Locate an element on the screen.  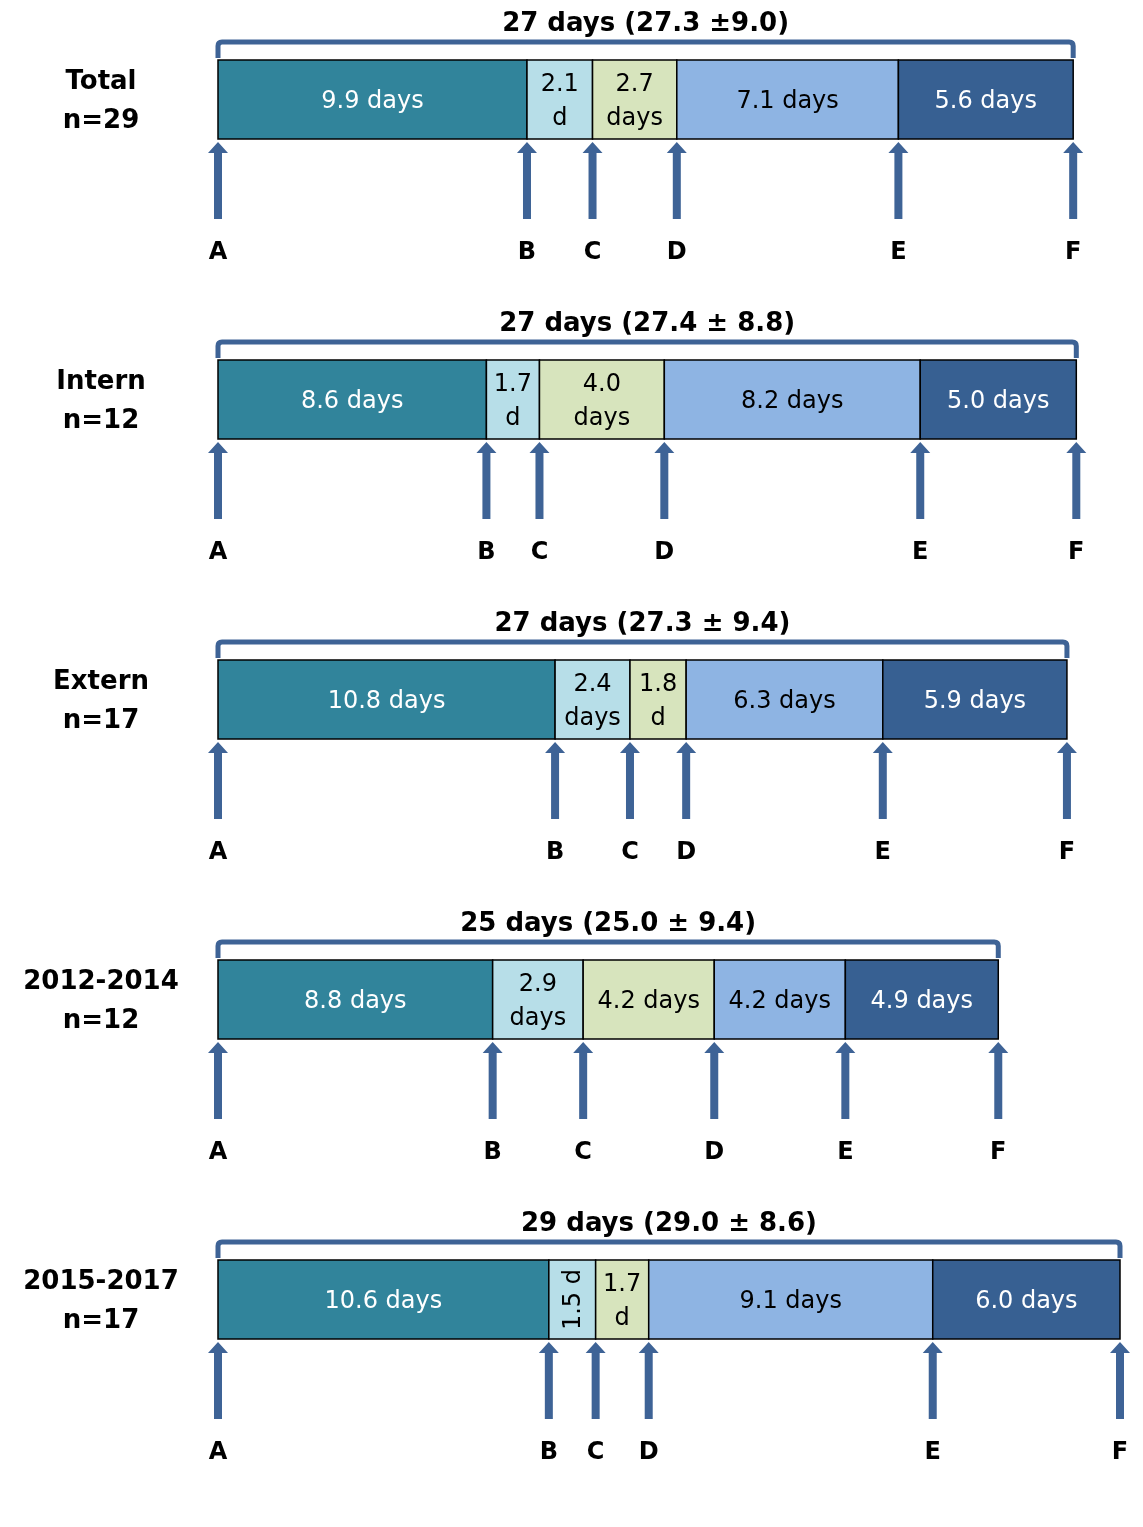
data-label: 10.6 days is located at coordinates (383, 1299).